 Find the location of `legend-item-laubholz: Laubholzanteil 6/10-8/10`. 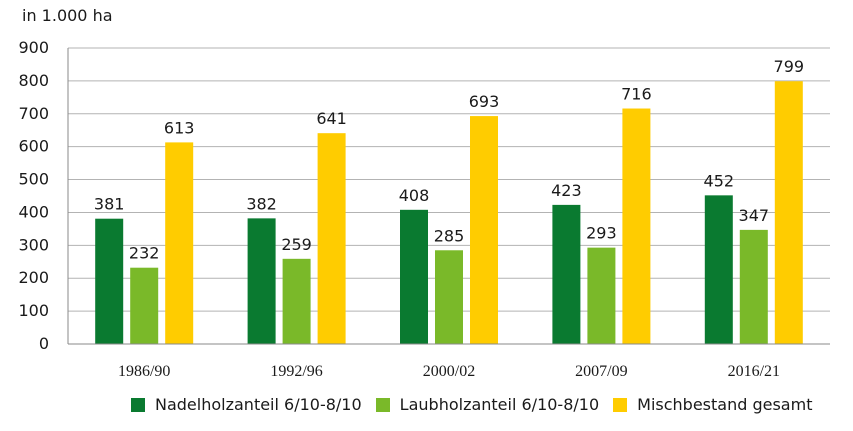

legend-item-laubholz: Laubholzanteil 6/10-8/10 is located at coordinates (487, 404).